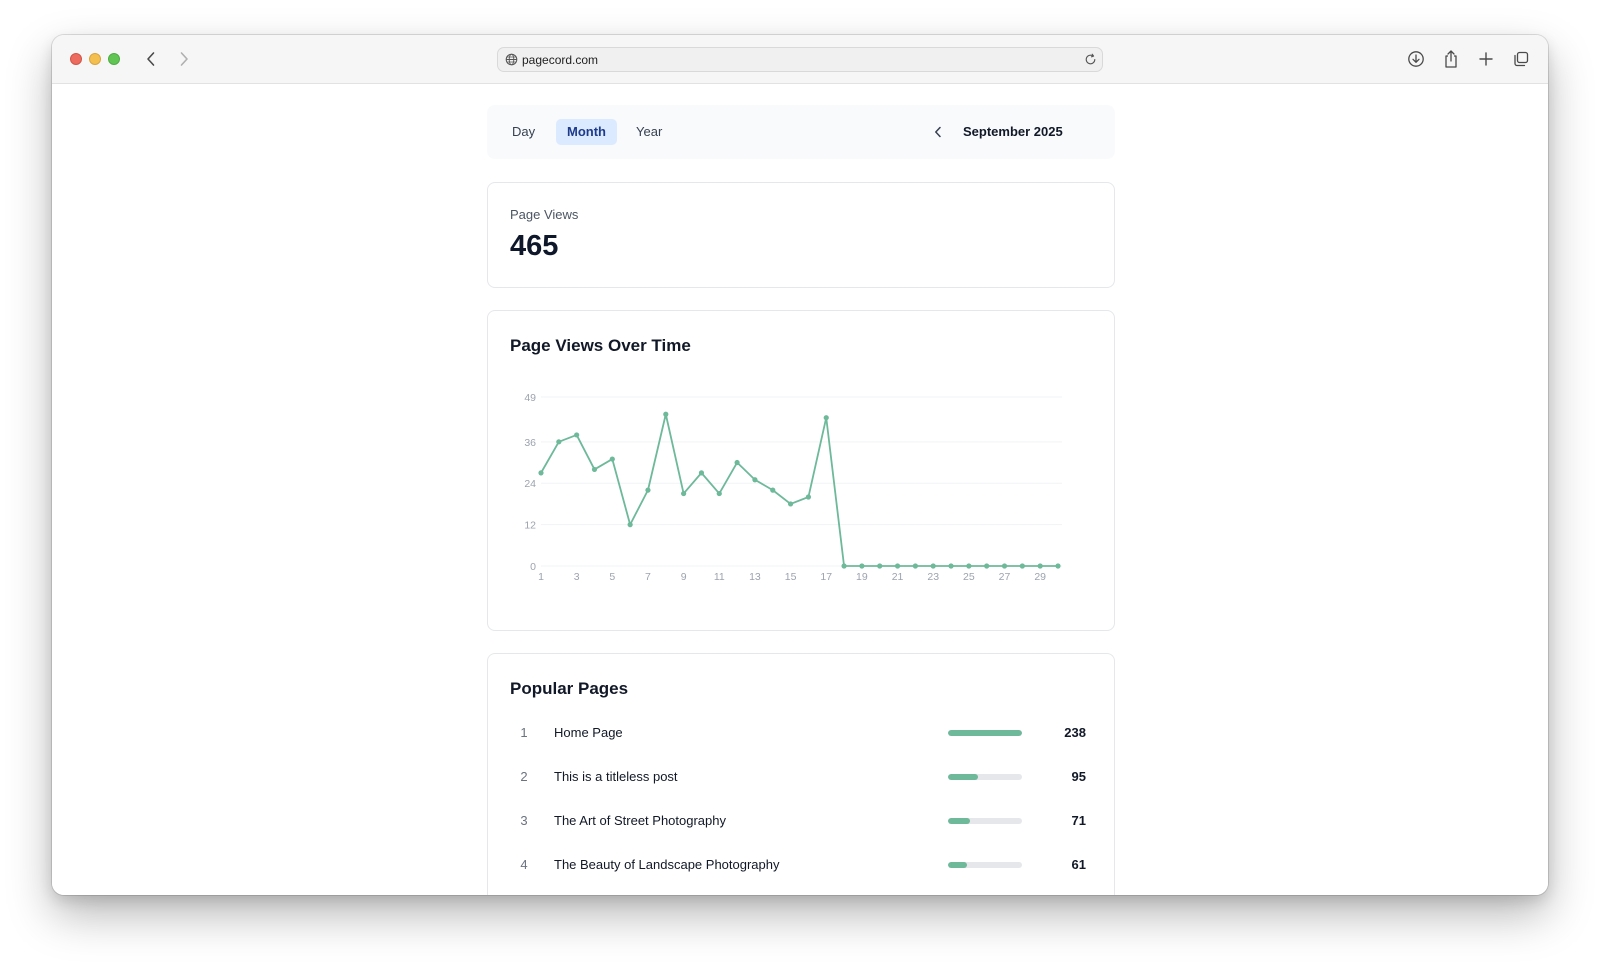 The height and width of the screenshot is (964, 1600). What do you see at coordinates (933, 577) in the screenshot?
I see `x-tick-label: 23` at bounding box center [933, 577].